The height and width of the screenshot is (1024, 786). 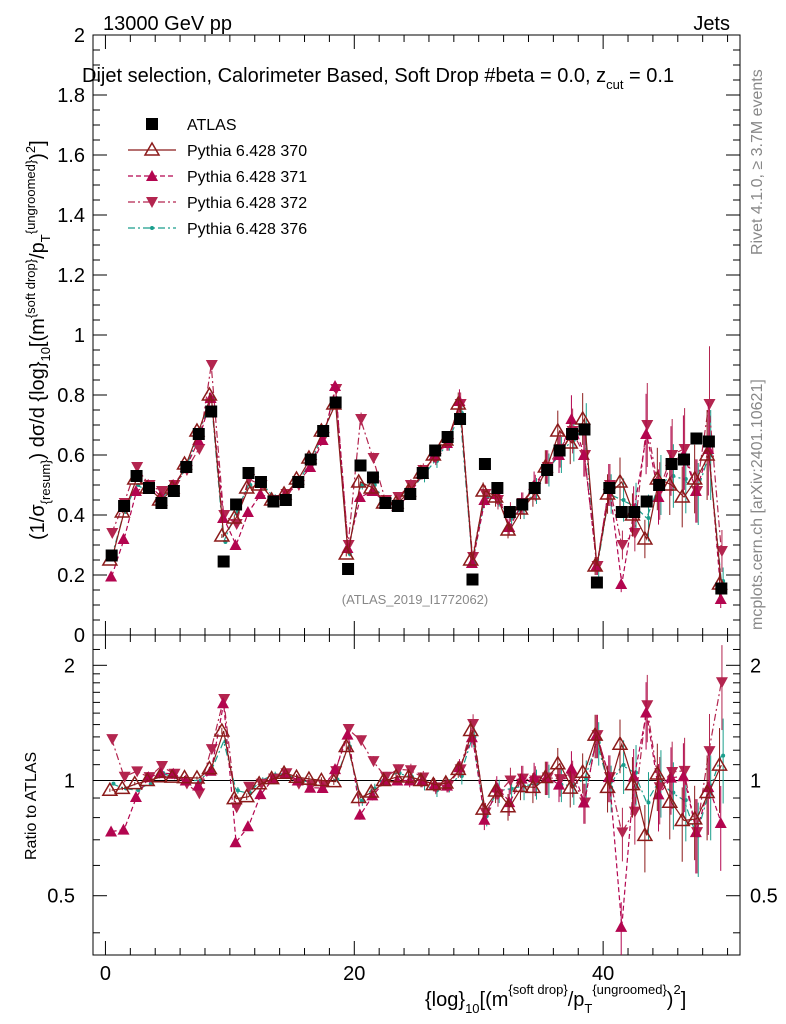 What do you see at coordinates (69, 666) in the screenshot?
I see `ratio-tick-label: 2` at bounding box center [69, 666].